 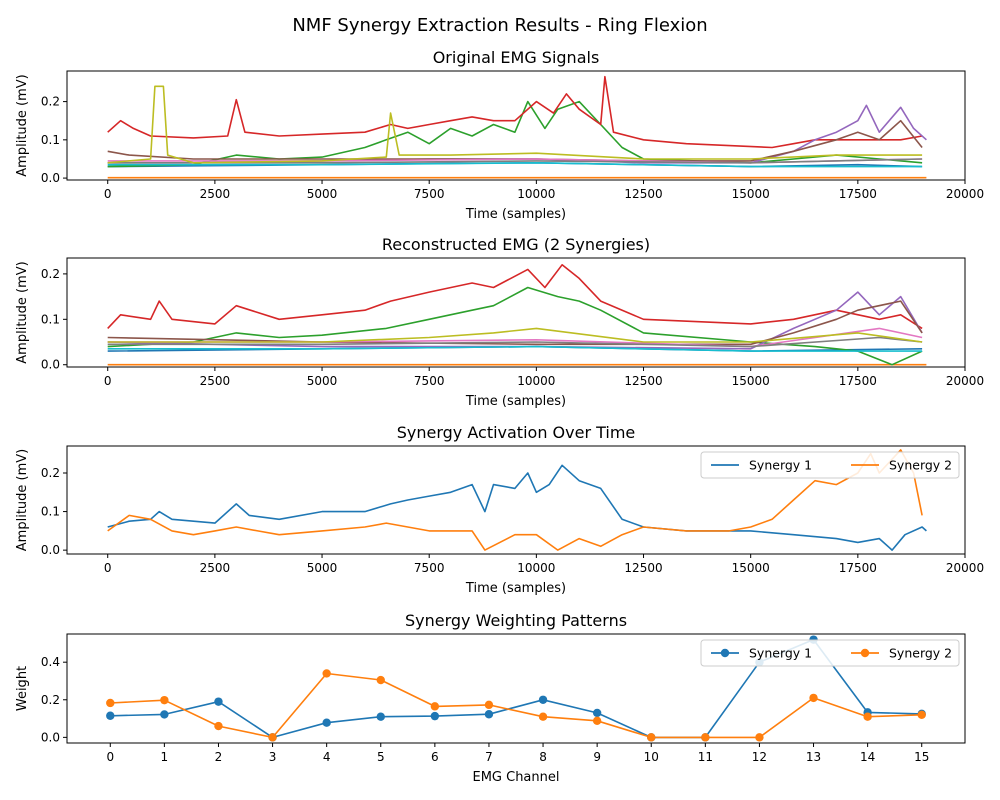 I want to click on x-tick-label: 6, so click(x=435, y=757).